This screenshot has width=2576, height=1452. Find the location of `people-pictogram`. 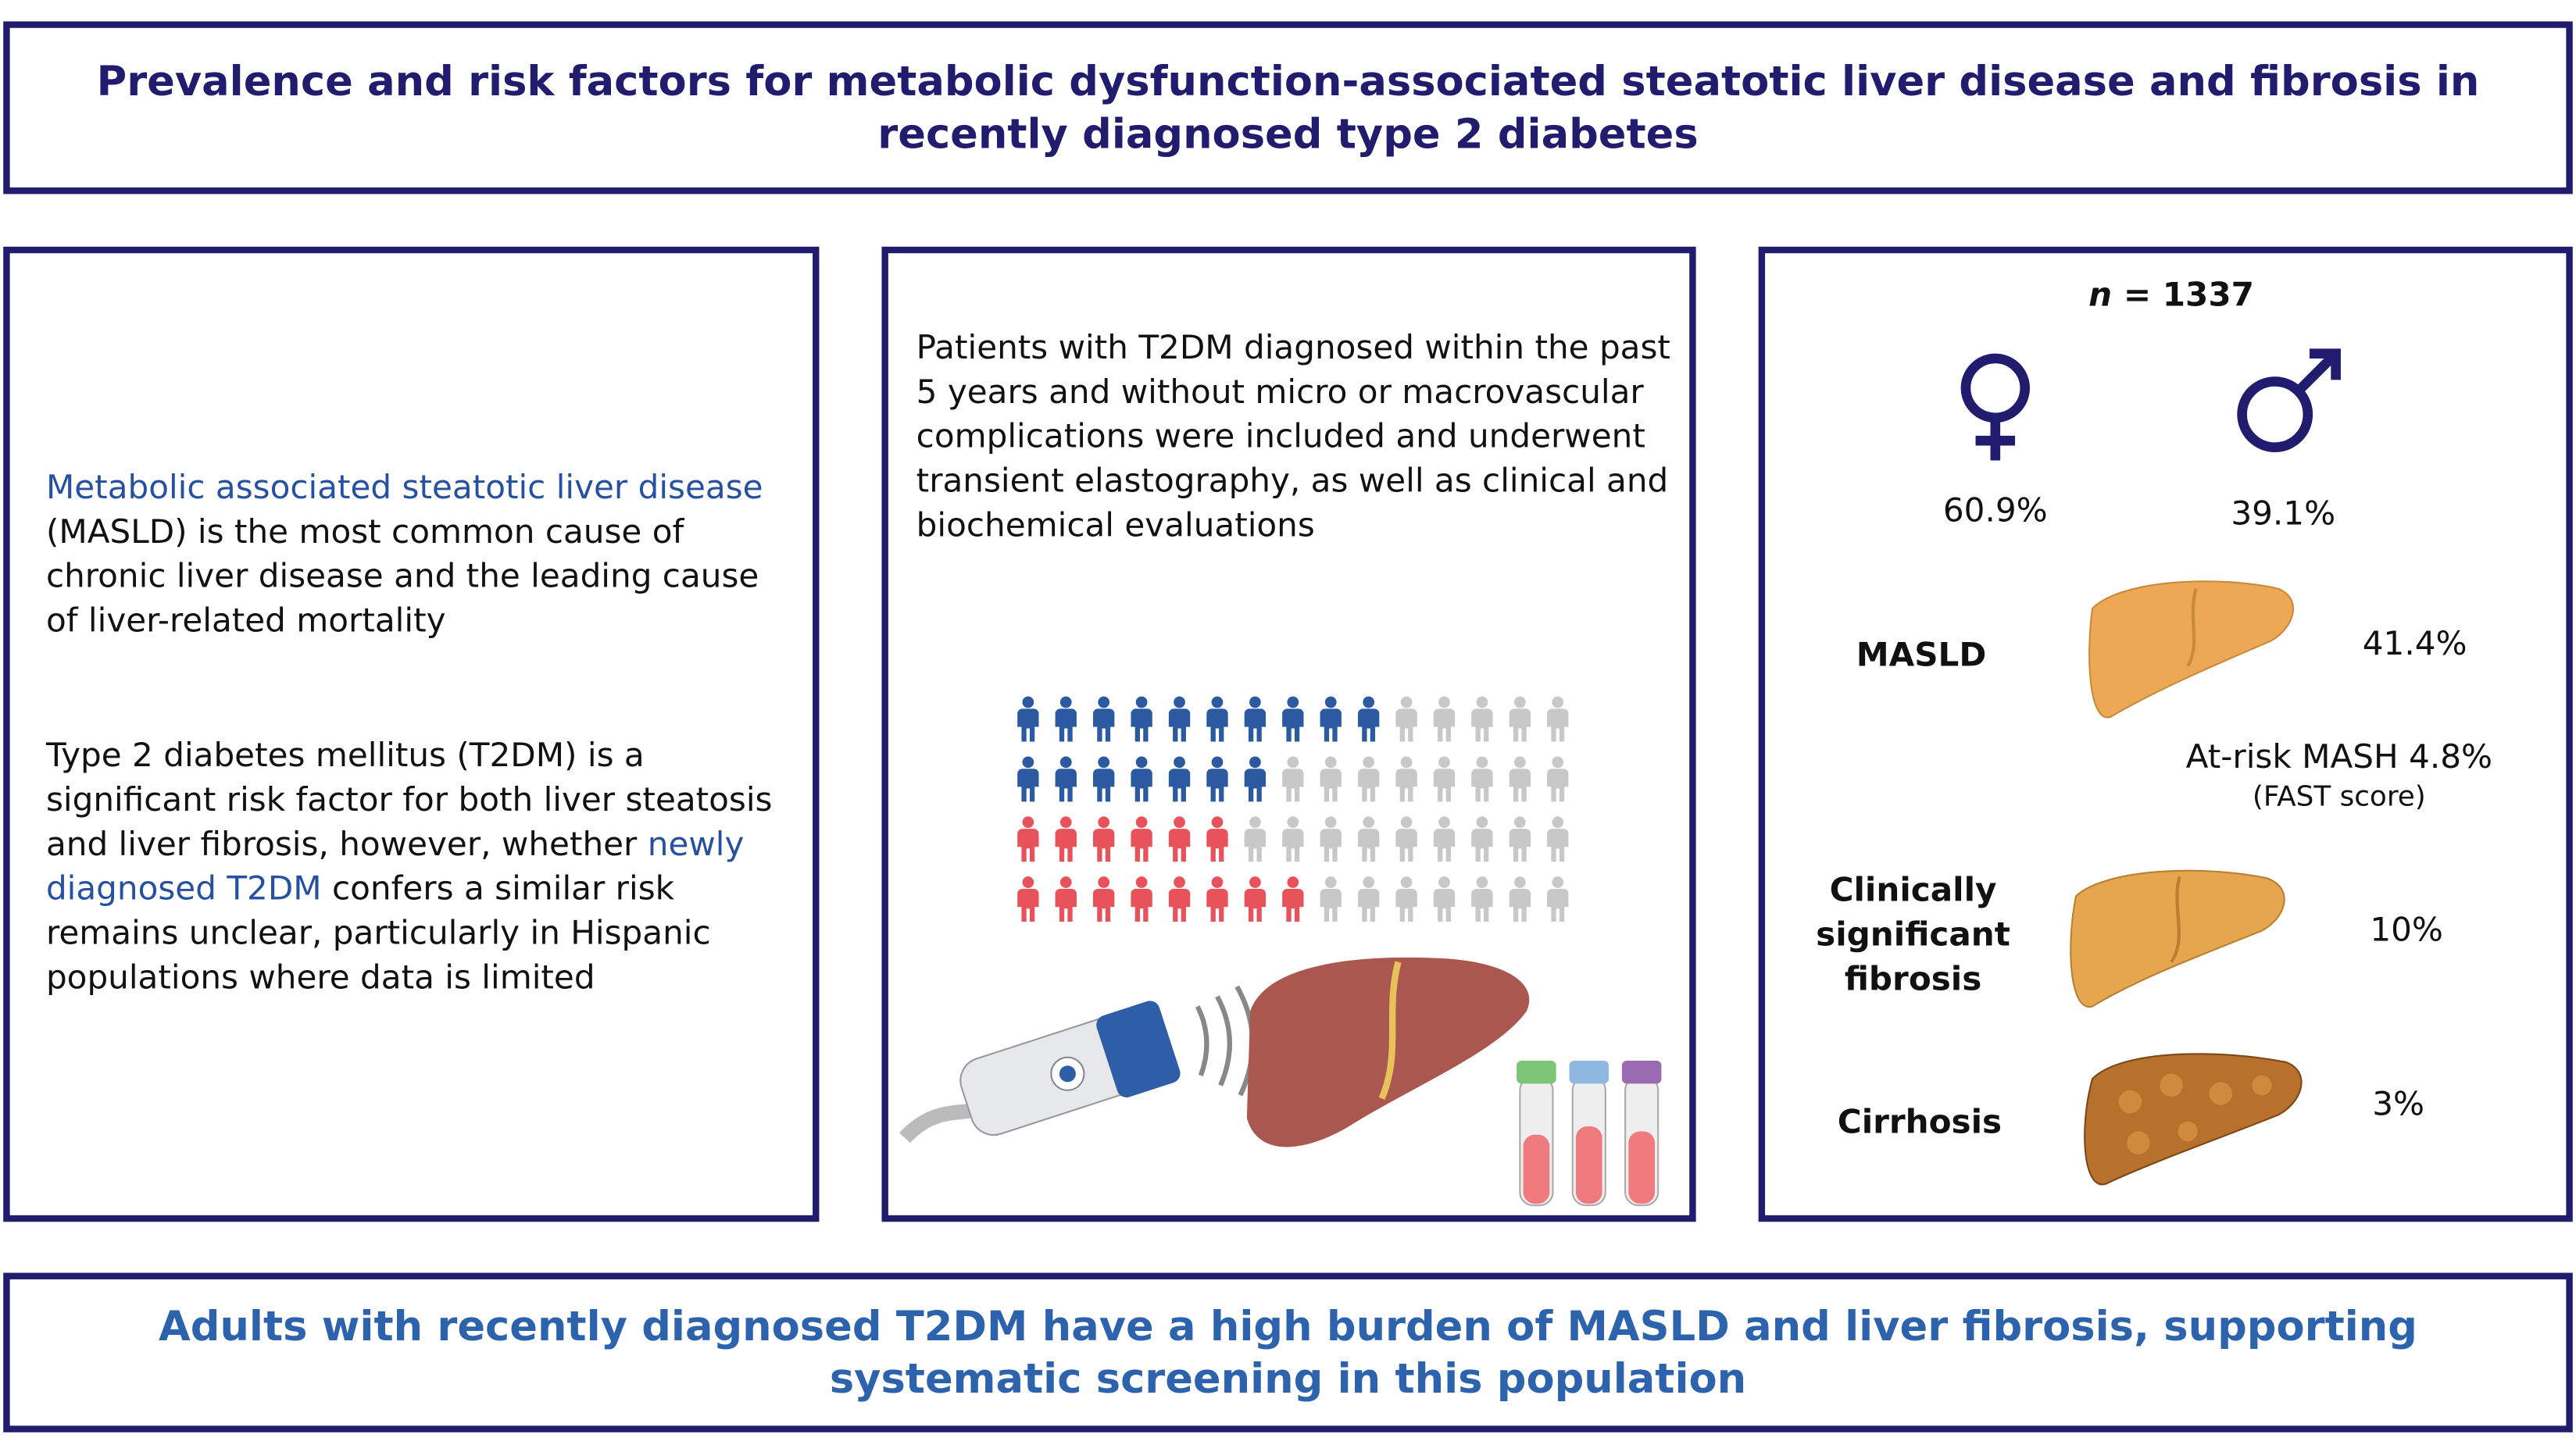

people-pictogram is located at coordinates (1293, 809).